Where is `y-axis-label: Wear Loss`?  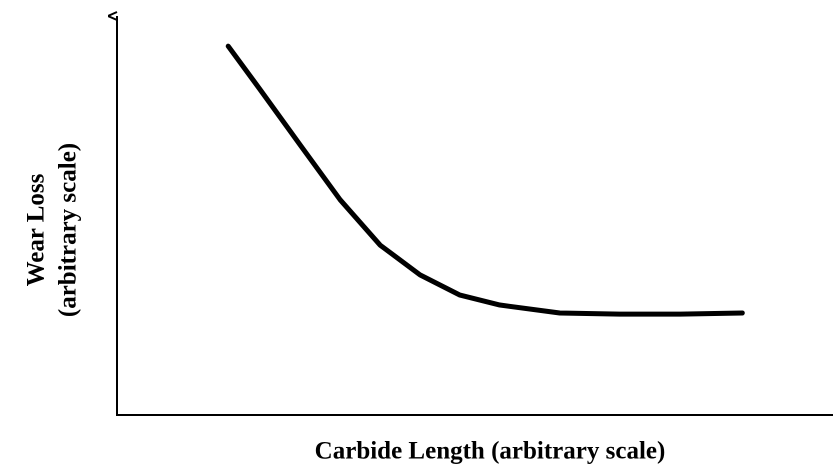 y-axis-label: Wear Loss is located at coordinates (36, 229).